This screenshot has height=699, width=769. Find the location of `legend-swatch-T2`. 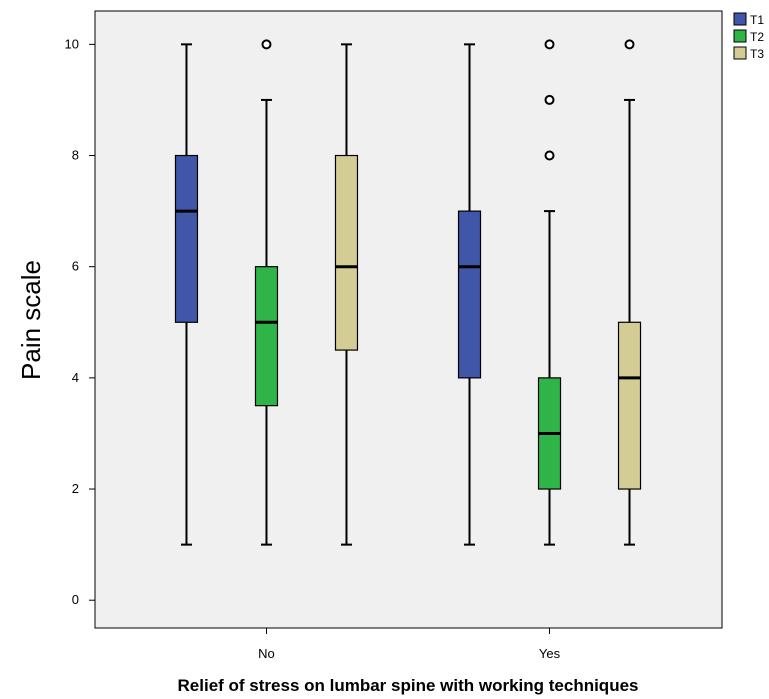

legend-swatch-T2 is located at coordinates (740, 36).